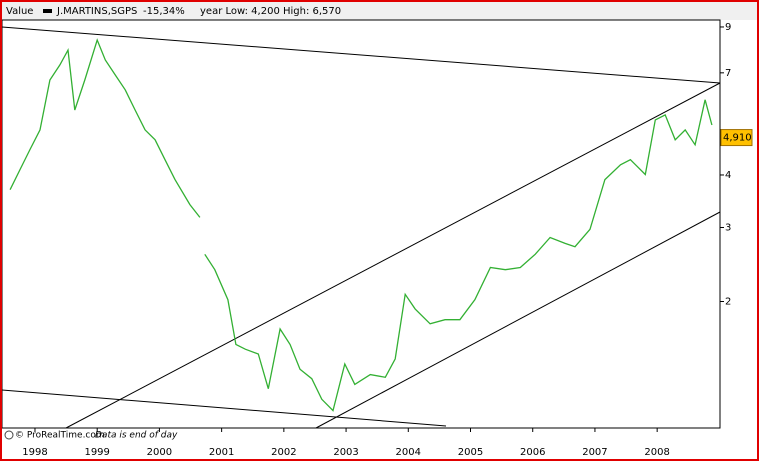 The height and width of the screenshot is (465, 759). I want to click on x-tick-label: 1999, so click(96, 452).